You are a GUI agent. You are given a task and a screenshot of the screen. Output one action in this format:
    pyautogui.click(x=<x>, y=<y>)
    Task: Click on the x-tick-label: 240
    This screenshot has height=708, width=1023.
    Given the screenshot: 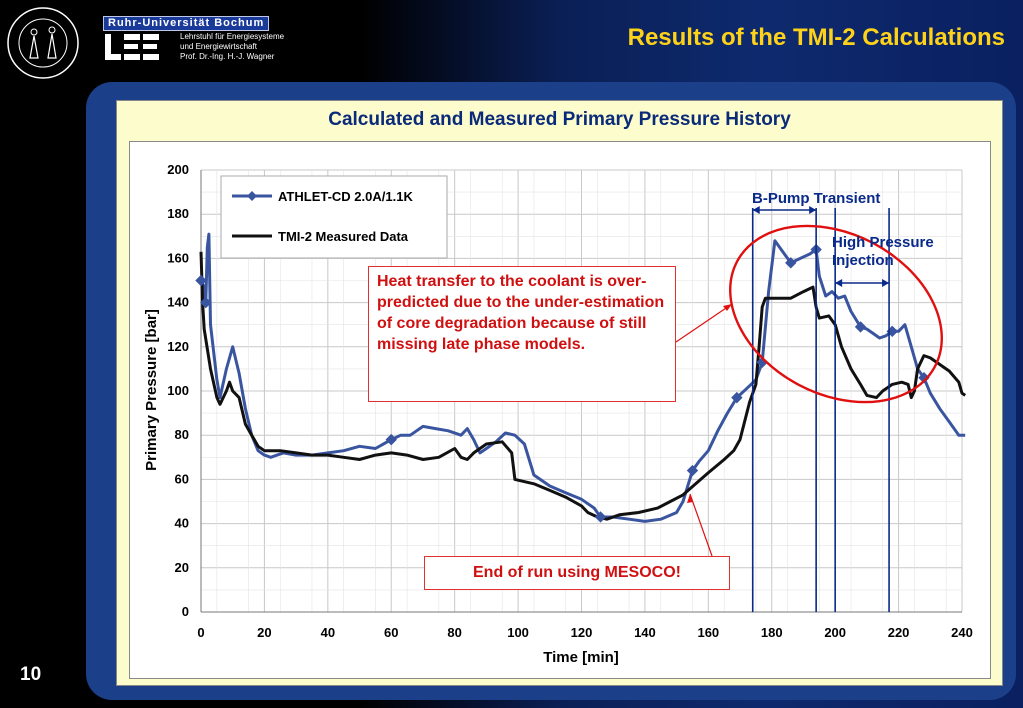 What is the action you would take?
    pyautogui.click(x=962, y=632)
    